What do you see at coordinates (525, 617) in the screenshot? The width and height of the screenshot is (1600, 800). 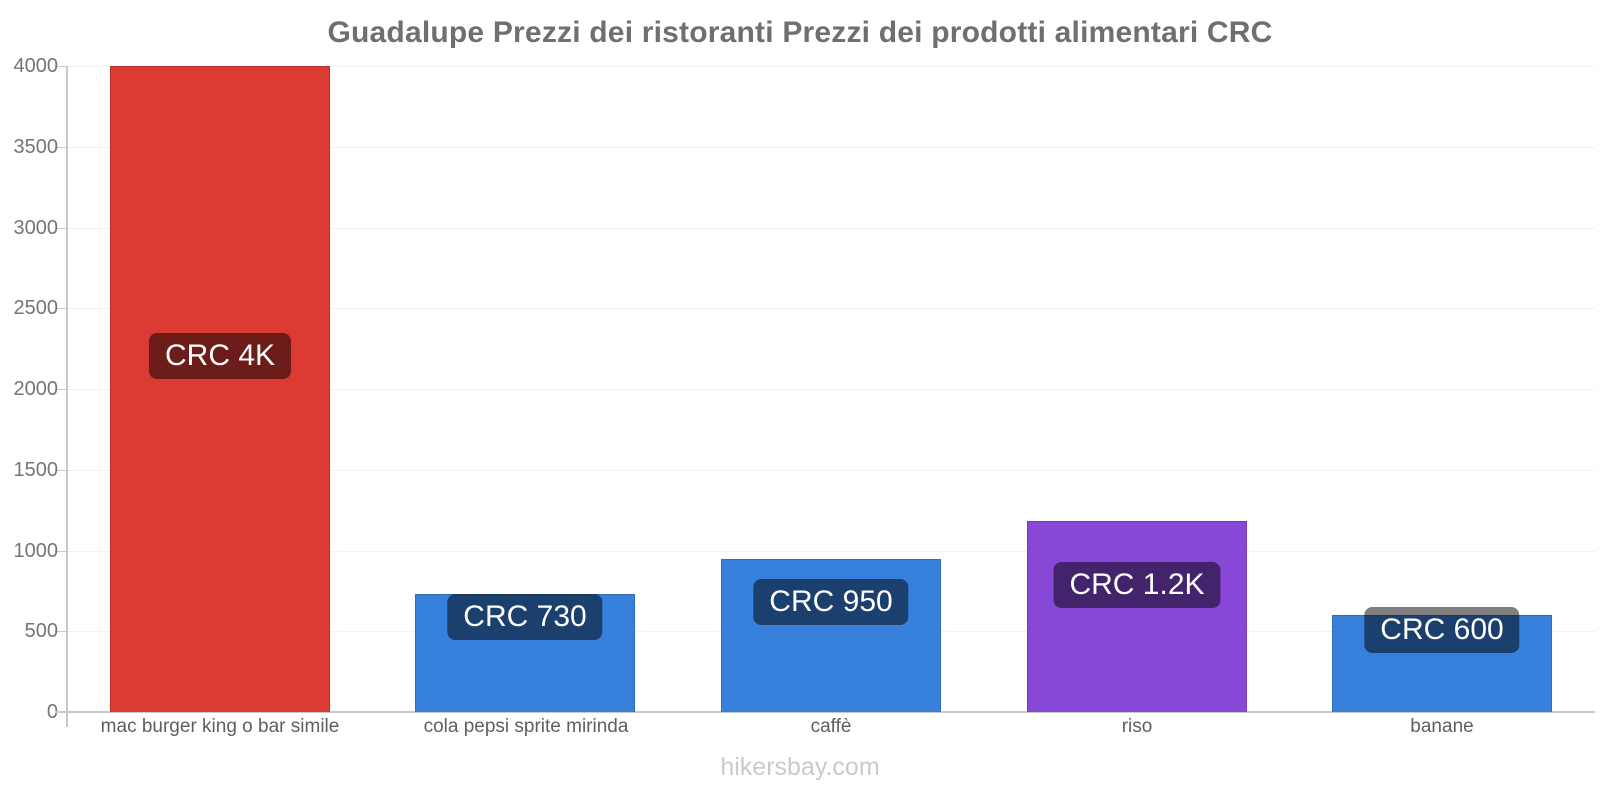 I see `bar-value-label-cola-pepsi-sprite-mirinda: CRC 730` at bounding box center [525, 617].